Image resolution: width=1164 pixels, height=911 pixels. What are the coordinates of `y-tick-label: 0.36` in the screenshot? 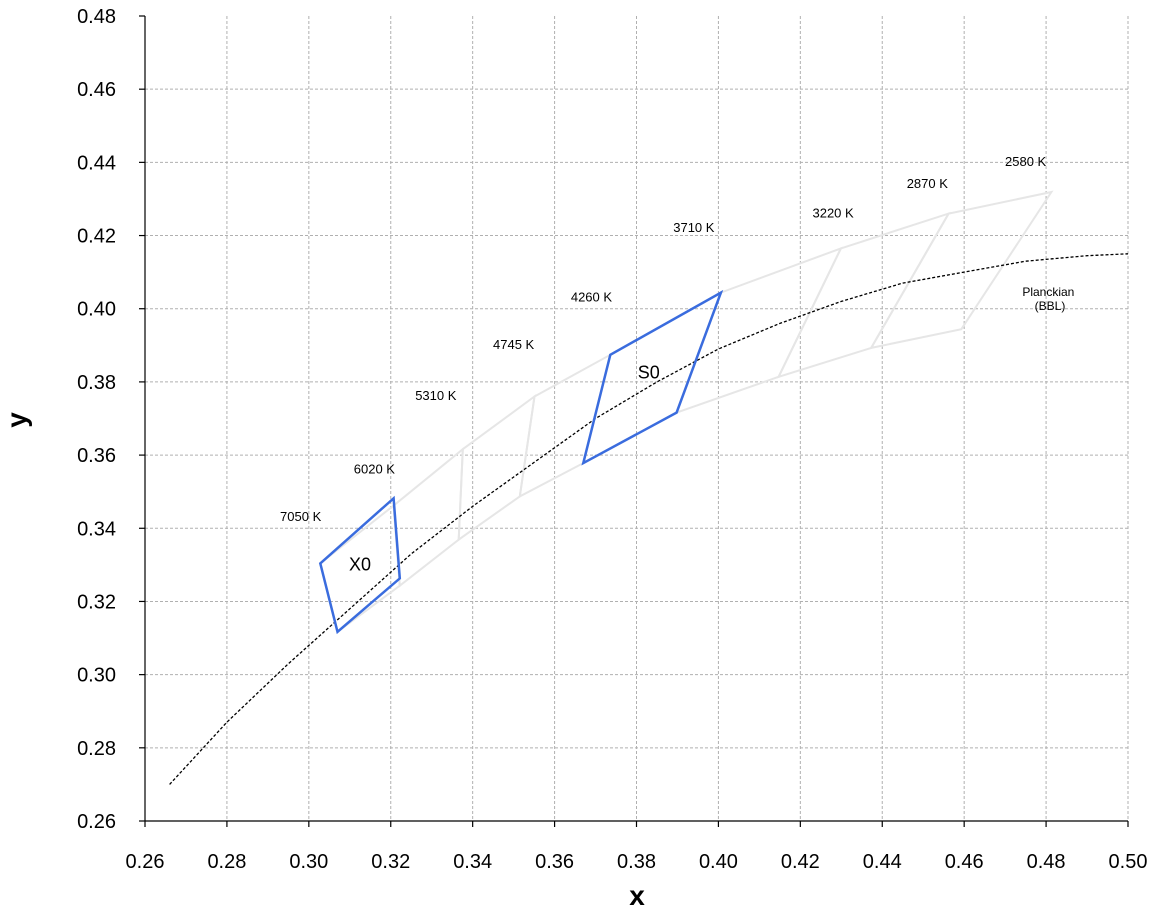 It's located at (96, 456).